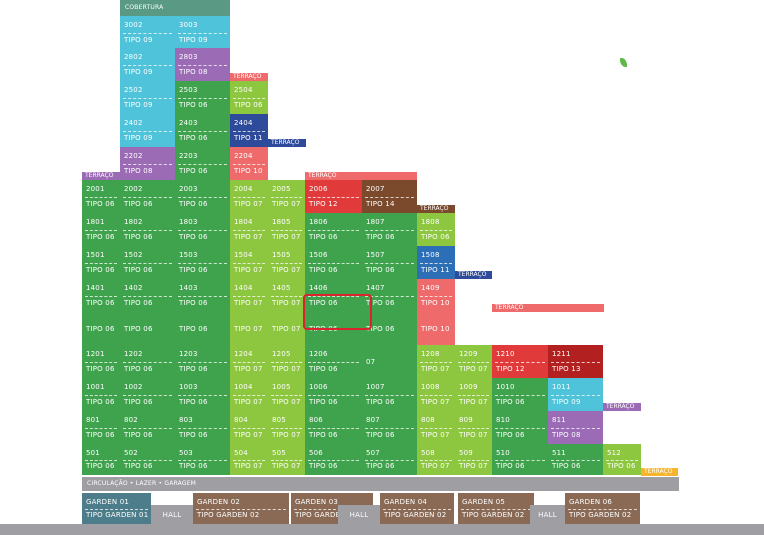  What do you see at coordinates (281, 387) in the screenshot?
I see `unit-number: 1005` at bounding box center [281, 387].